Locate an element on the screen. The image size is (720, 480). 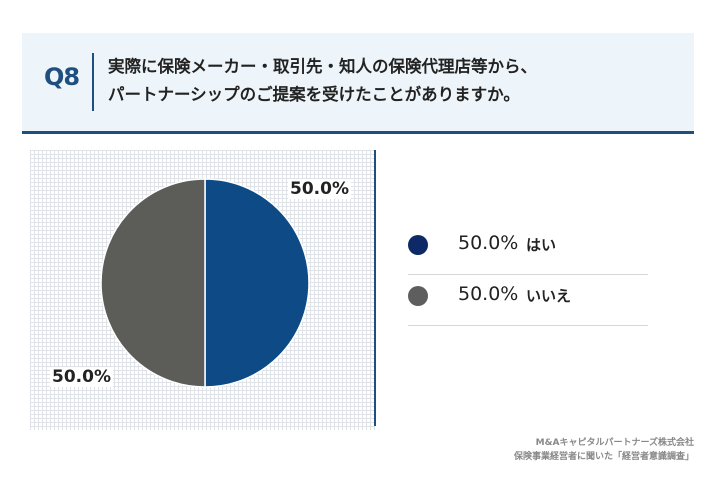
legend-item-no: 50.0% いいえ is located at coordinates (528, 300).